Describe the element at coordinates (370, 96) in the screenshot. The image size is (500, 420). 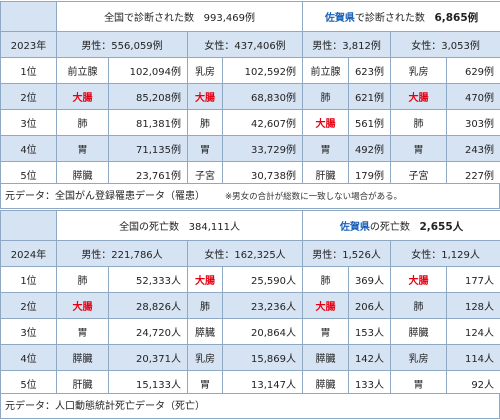
I see `value-cell: 621例` at that location.